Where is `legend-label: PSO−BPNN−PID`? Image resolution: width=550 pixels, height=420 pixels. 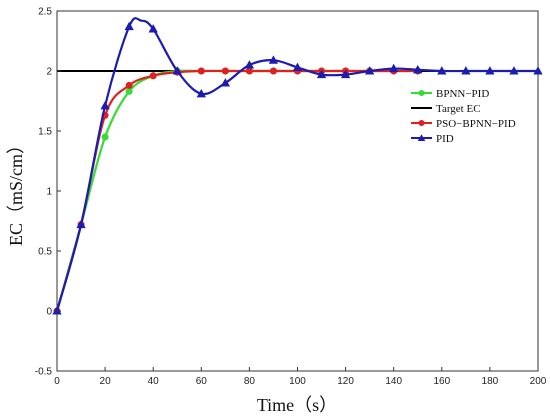
legend-label: PSO−BPNN−PID is located at coordinates (476, 124).